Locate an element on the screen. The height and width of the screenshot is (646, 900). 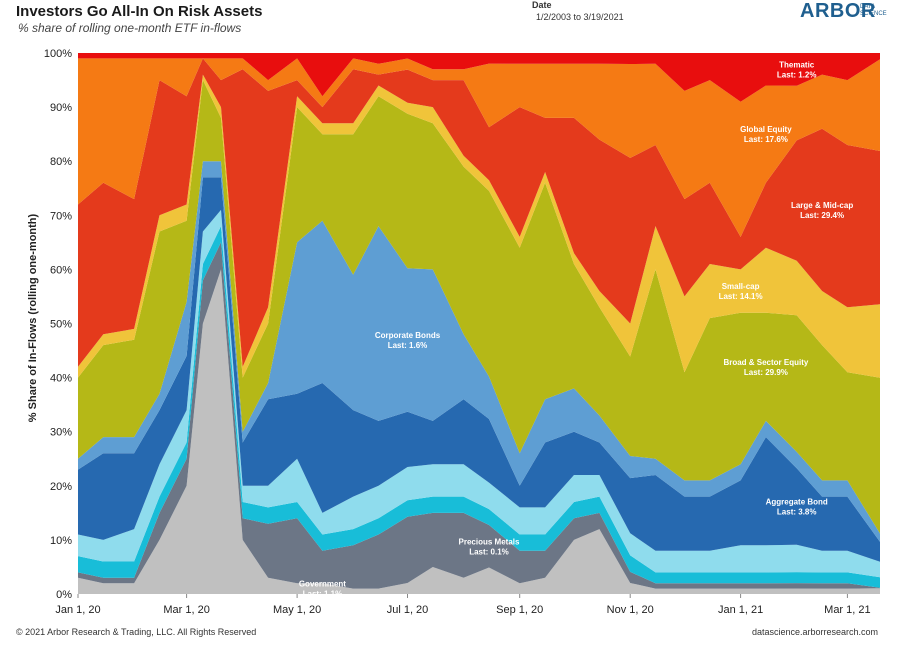
y-tick-label: 80% is located at coordinates (61, 162).